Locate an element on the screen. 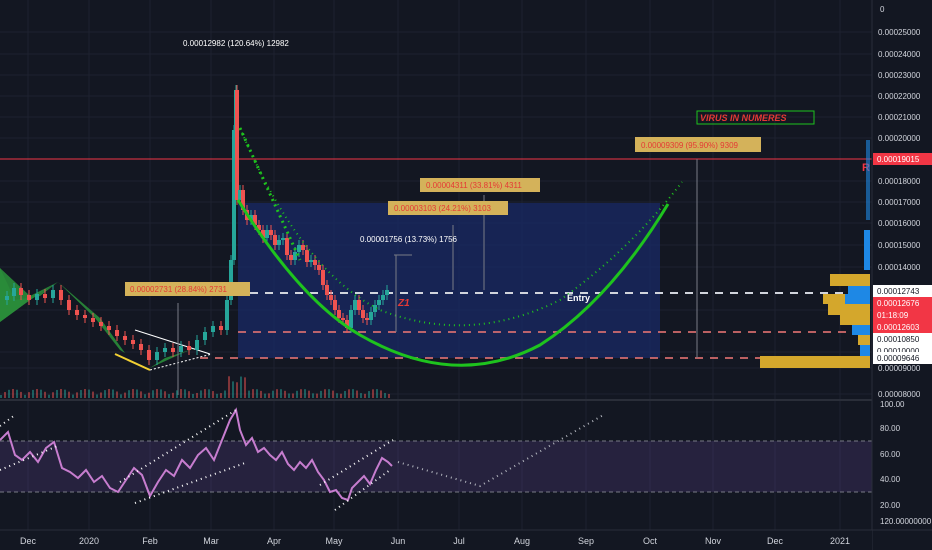 Image resolution: width=932 pixels, height=550 pixels. rsi-band is located at coordinates (436, 466).